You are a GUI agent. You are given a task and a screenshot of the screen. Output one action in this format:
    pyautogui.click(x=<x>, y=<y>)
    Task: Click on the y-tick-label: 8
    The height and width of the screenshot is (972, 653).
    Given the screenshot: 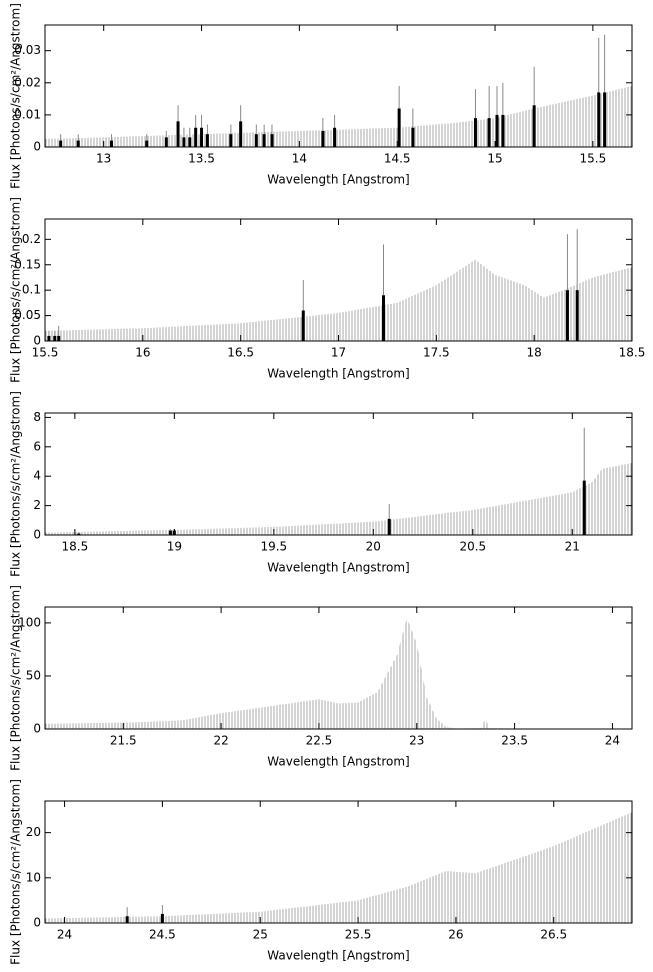 What is the action you would take?
    pyautogui.click(x=37, y=417)
    